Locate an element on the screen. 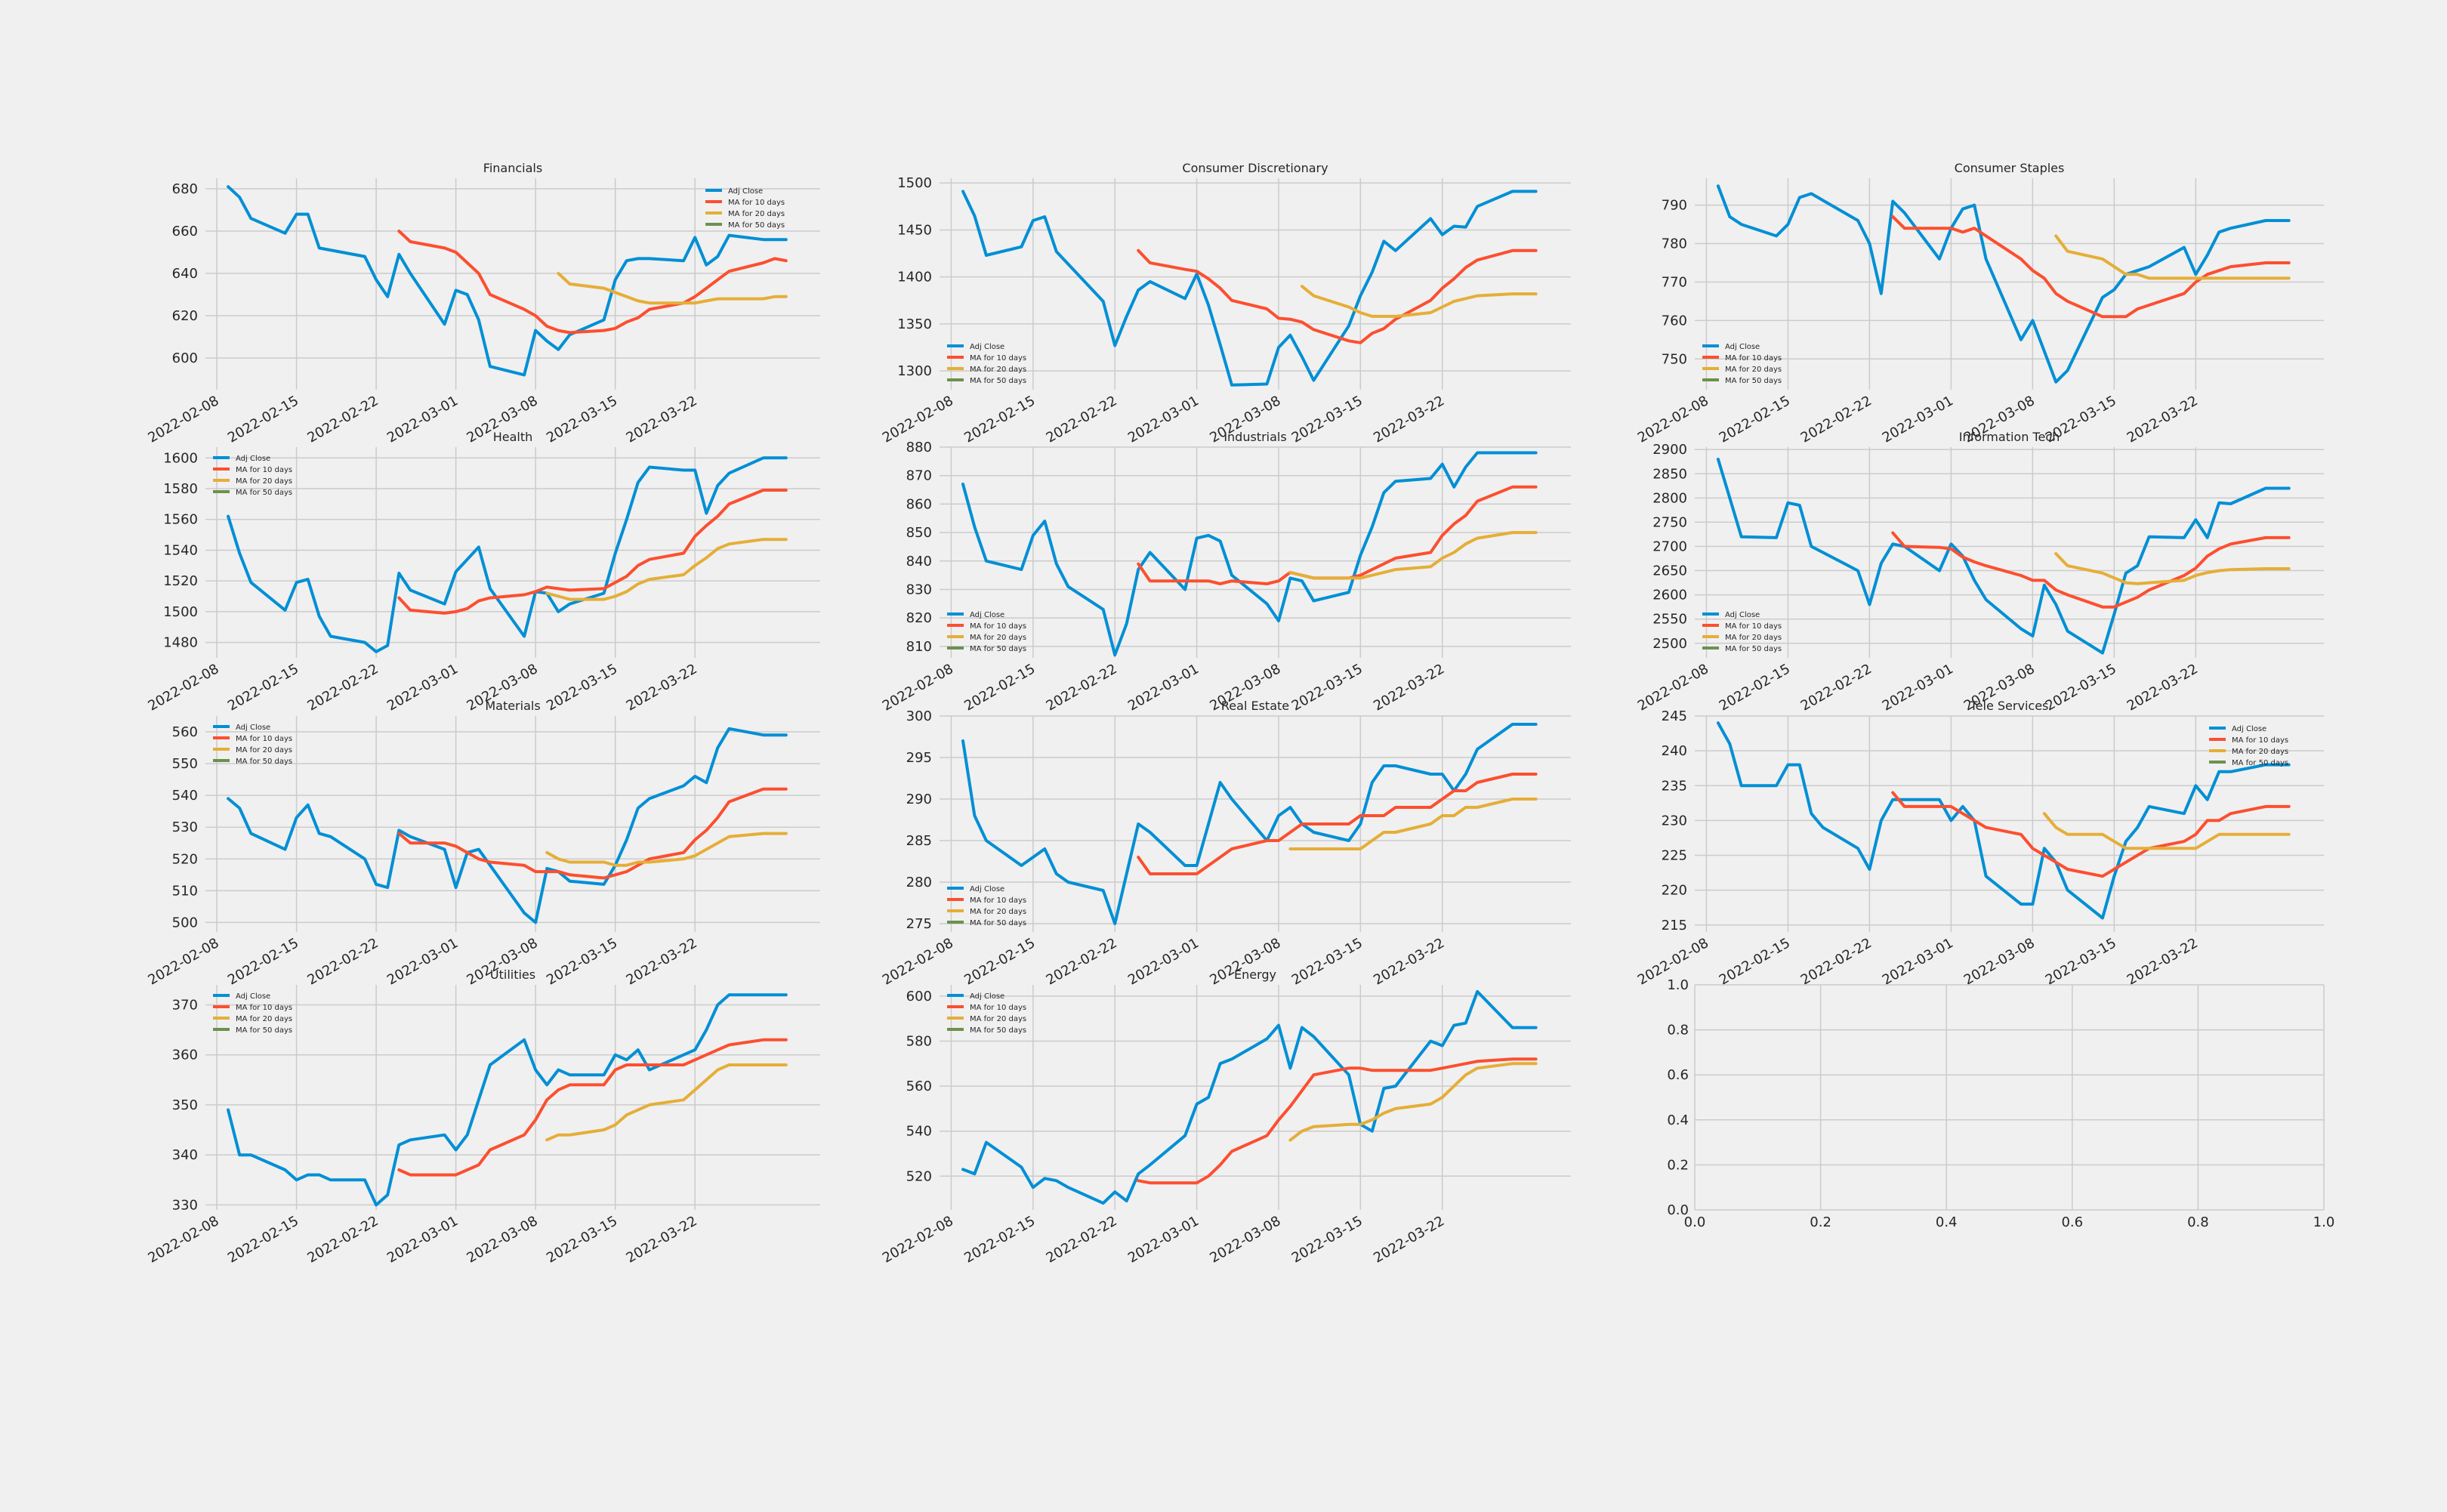  y-tick-label: 370 is located at coordinates (185, 1005).